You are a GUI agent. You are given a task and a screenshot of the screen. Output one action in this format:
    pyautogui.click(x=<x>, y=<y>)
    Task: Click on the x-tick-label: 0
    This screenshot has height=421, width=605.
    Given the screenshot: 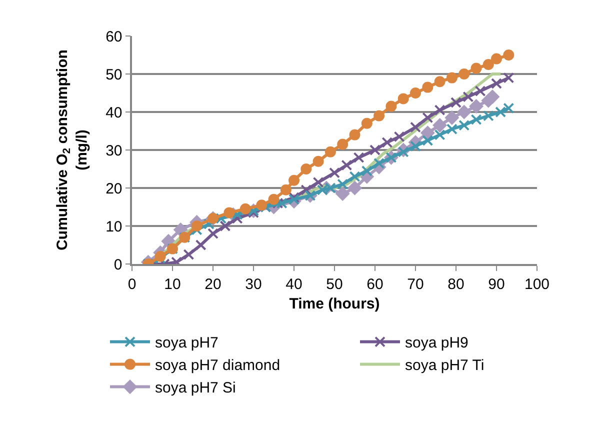 What is the action you would take?
    pyautogui.click(x=132, y=284)
    